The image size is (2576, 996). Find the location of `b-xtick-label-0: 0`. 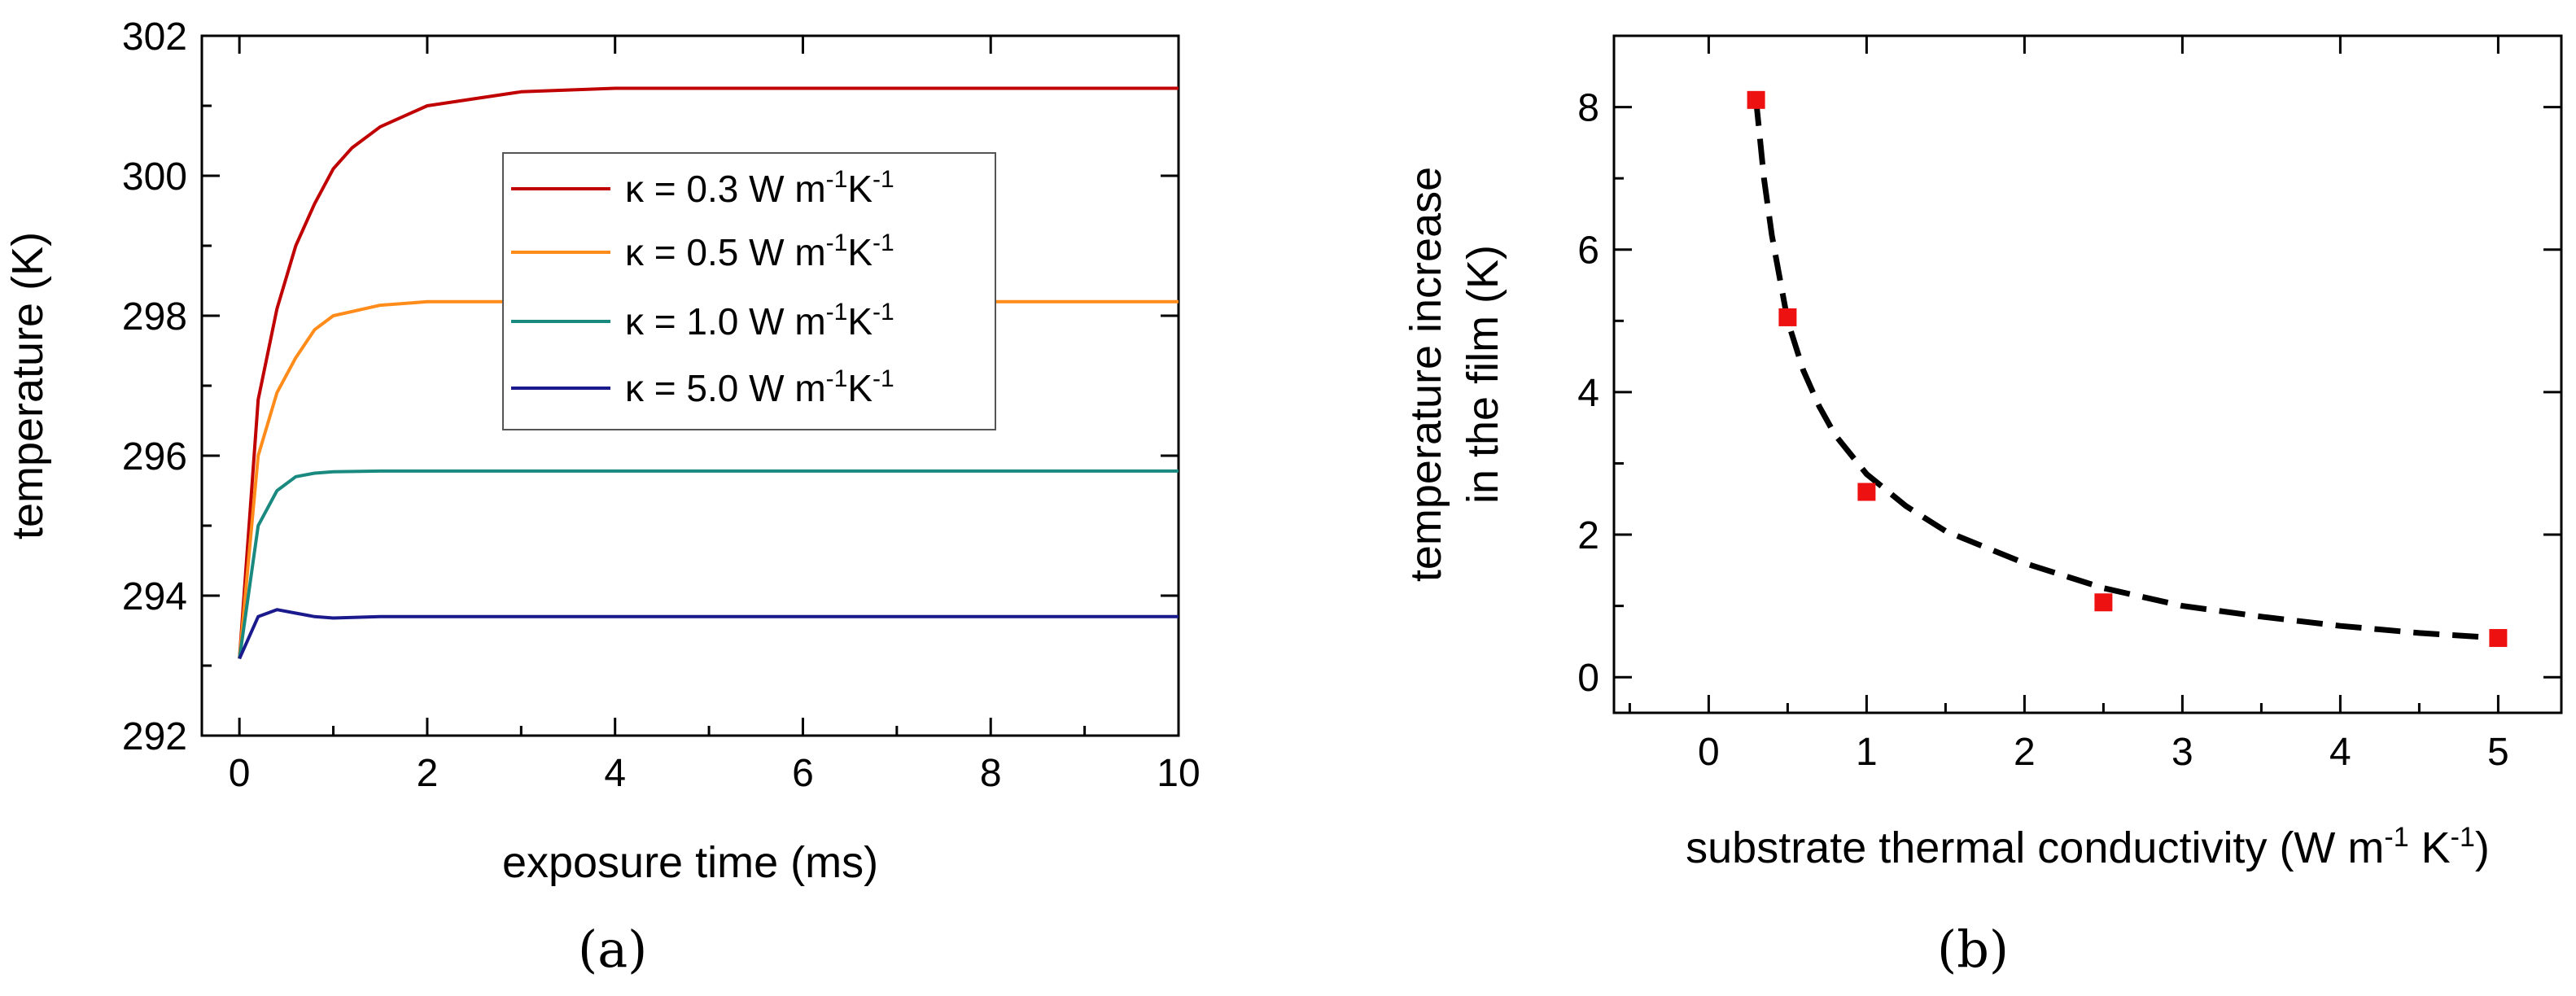

b-xtick-label-0: 0 is located at coordinates (1709, 752).